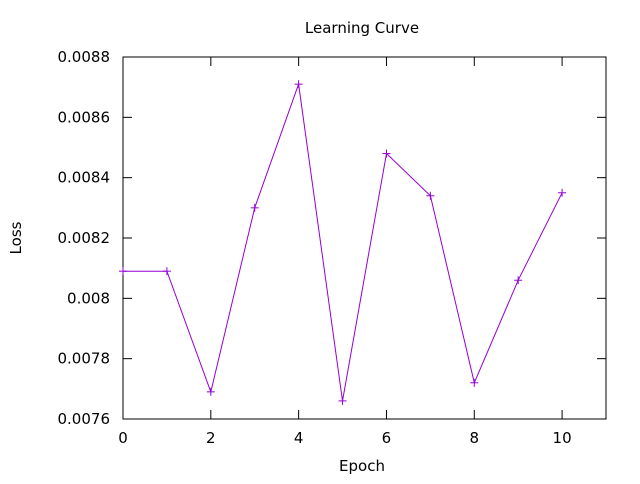 Image resolution: width=640 pixels, height=484 pixels. What do you see at coordinates (211, 438) in the screenshot?
I see `x-tick-label: 2` at bounding box center [211, 438].